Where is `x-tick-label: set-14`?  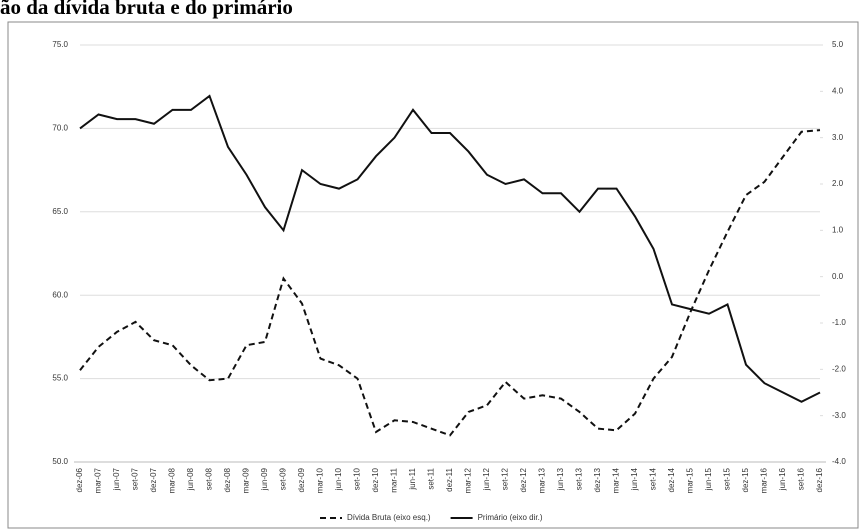
x-tick-label: set-14 is located at coordinates (653, 478).